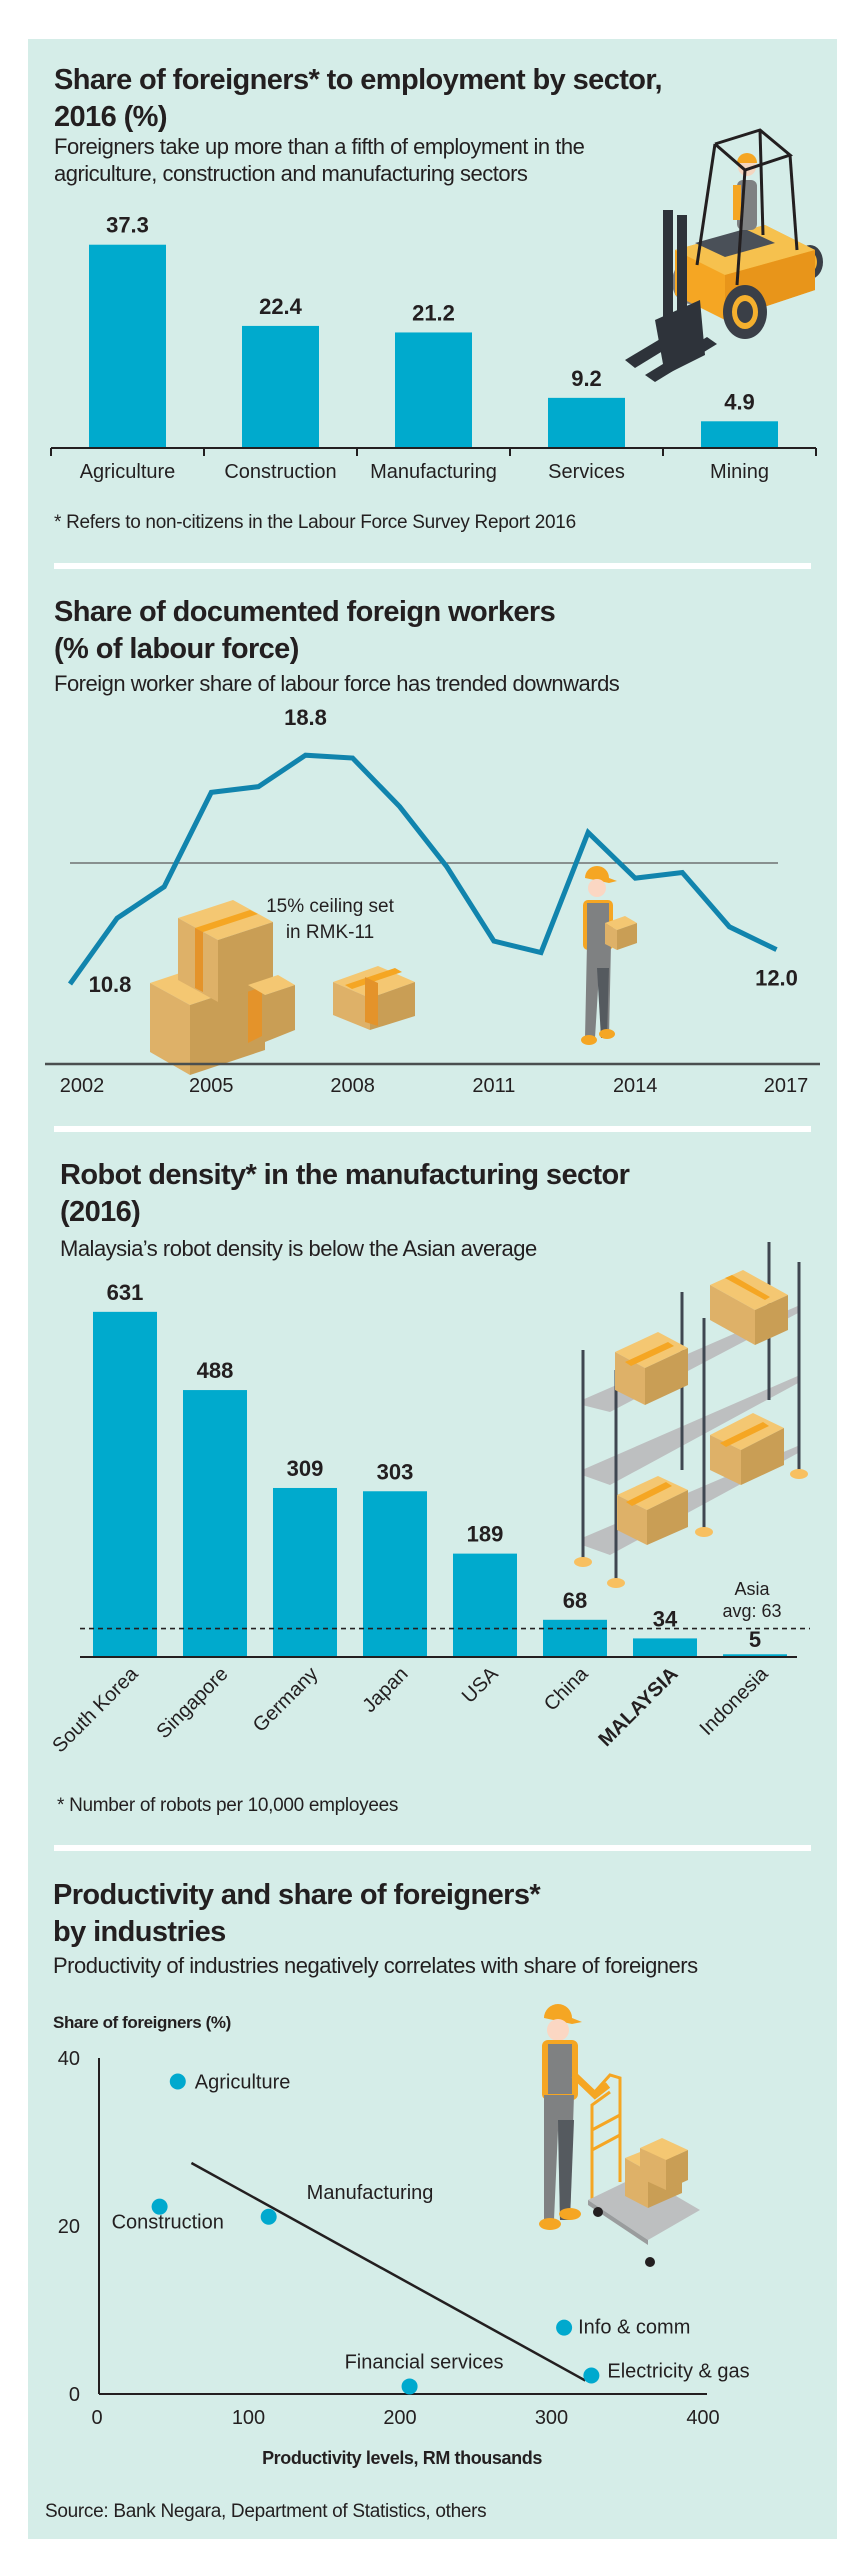 This screenshot has height=2565, width=858. Describe the element at coordinates (280, 472) in the screenshot. I see `category-label: Construction` at that location.